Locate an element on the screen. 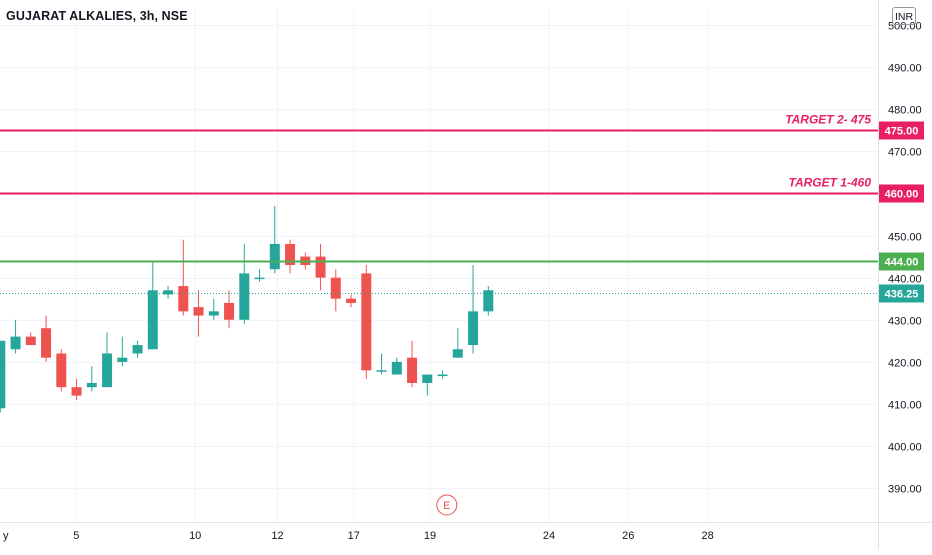 This screenshot has width=932, height=555. time-scale: y 5 10 12 17 19 24 26 28 is located at coordinates (358, 536).